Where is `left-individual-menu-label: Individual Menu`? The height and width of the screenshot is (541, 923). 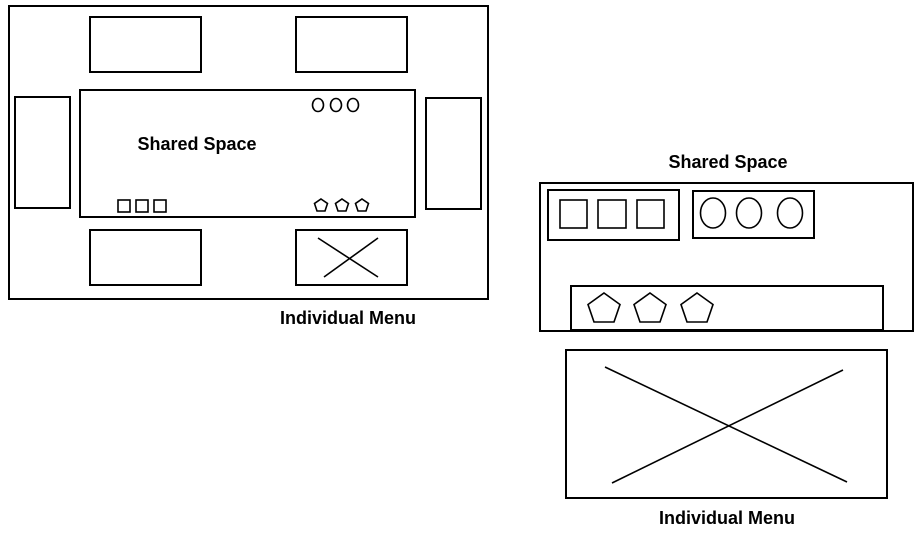
left-individual-menu-label: Individual Menu is located at coordinates (348, 318).